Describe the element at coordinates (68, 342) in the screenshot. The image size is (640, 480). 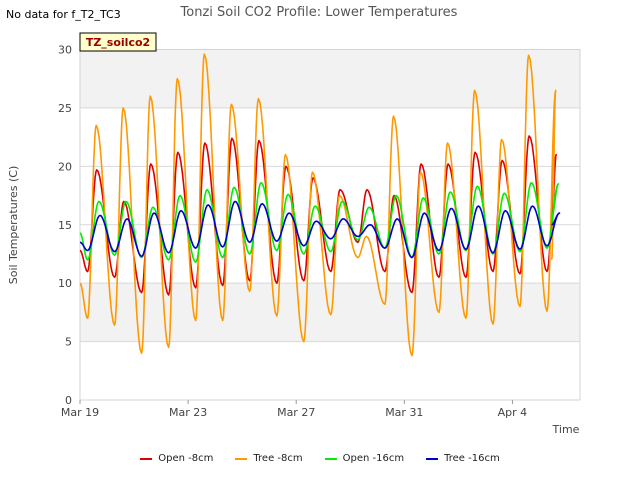
I see `y-tick-label: 5` at that location.